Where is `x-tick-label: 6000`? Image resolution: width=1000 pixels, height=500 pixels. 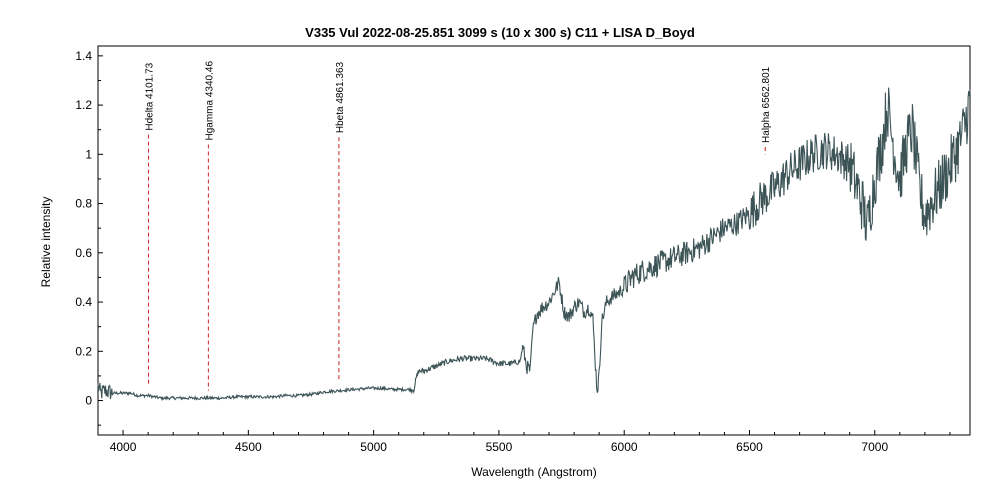
x-tick-label: 6000 is located at coordinates (624, 447).